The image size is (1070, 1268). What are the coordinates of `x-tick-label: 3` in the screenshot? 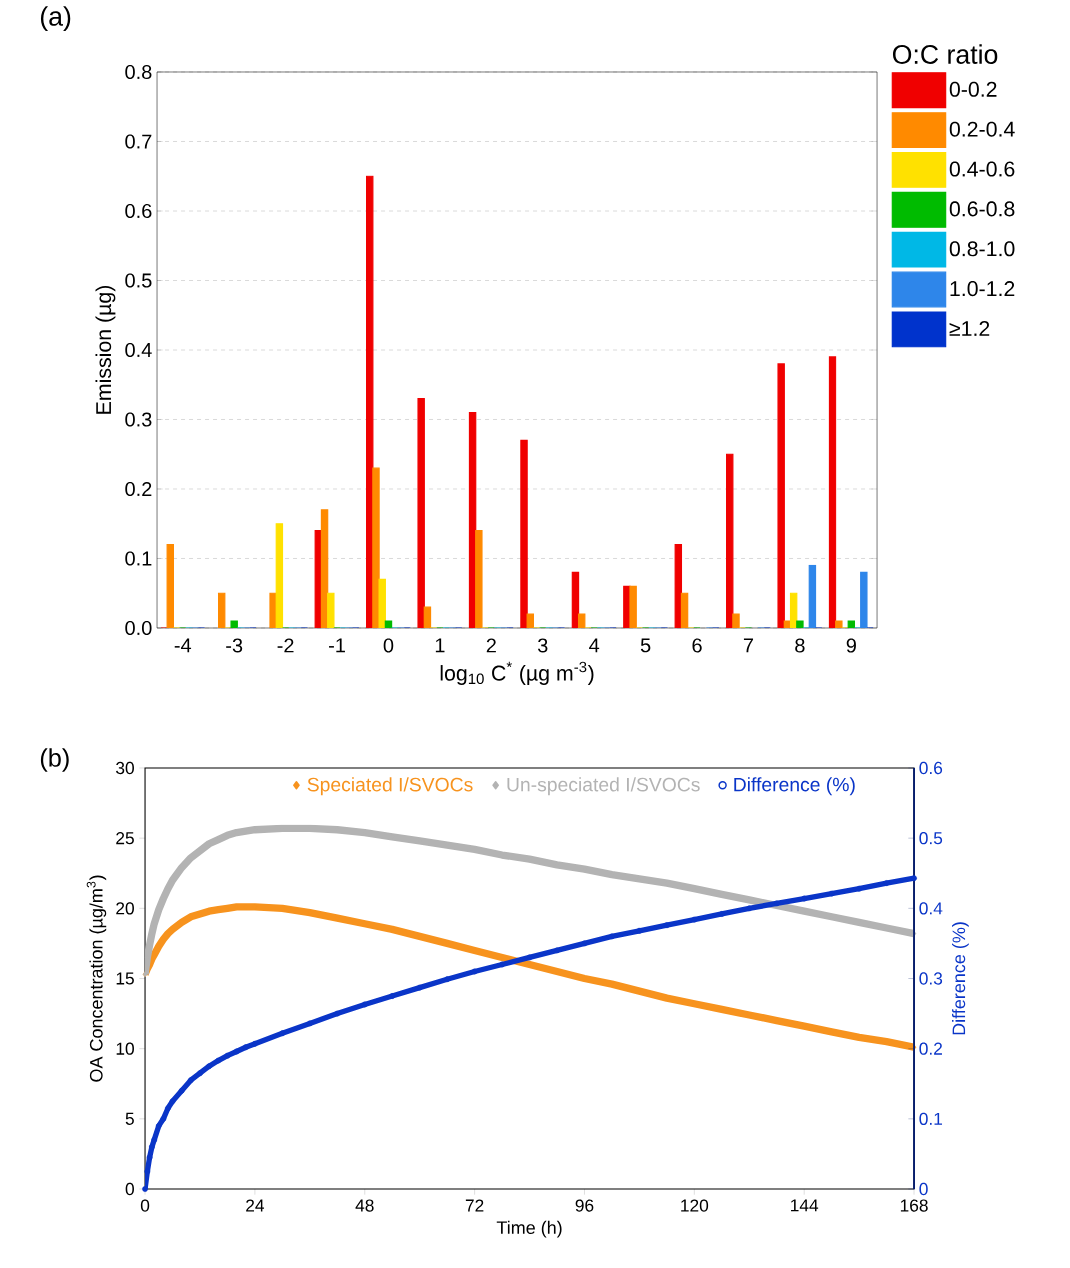 It's located at (542, 645).